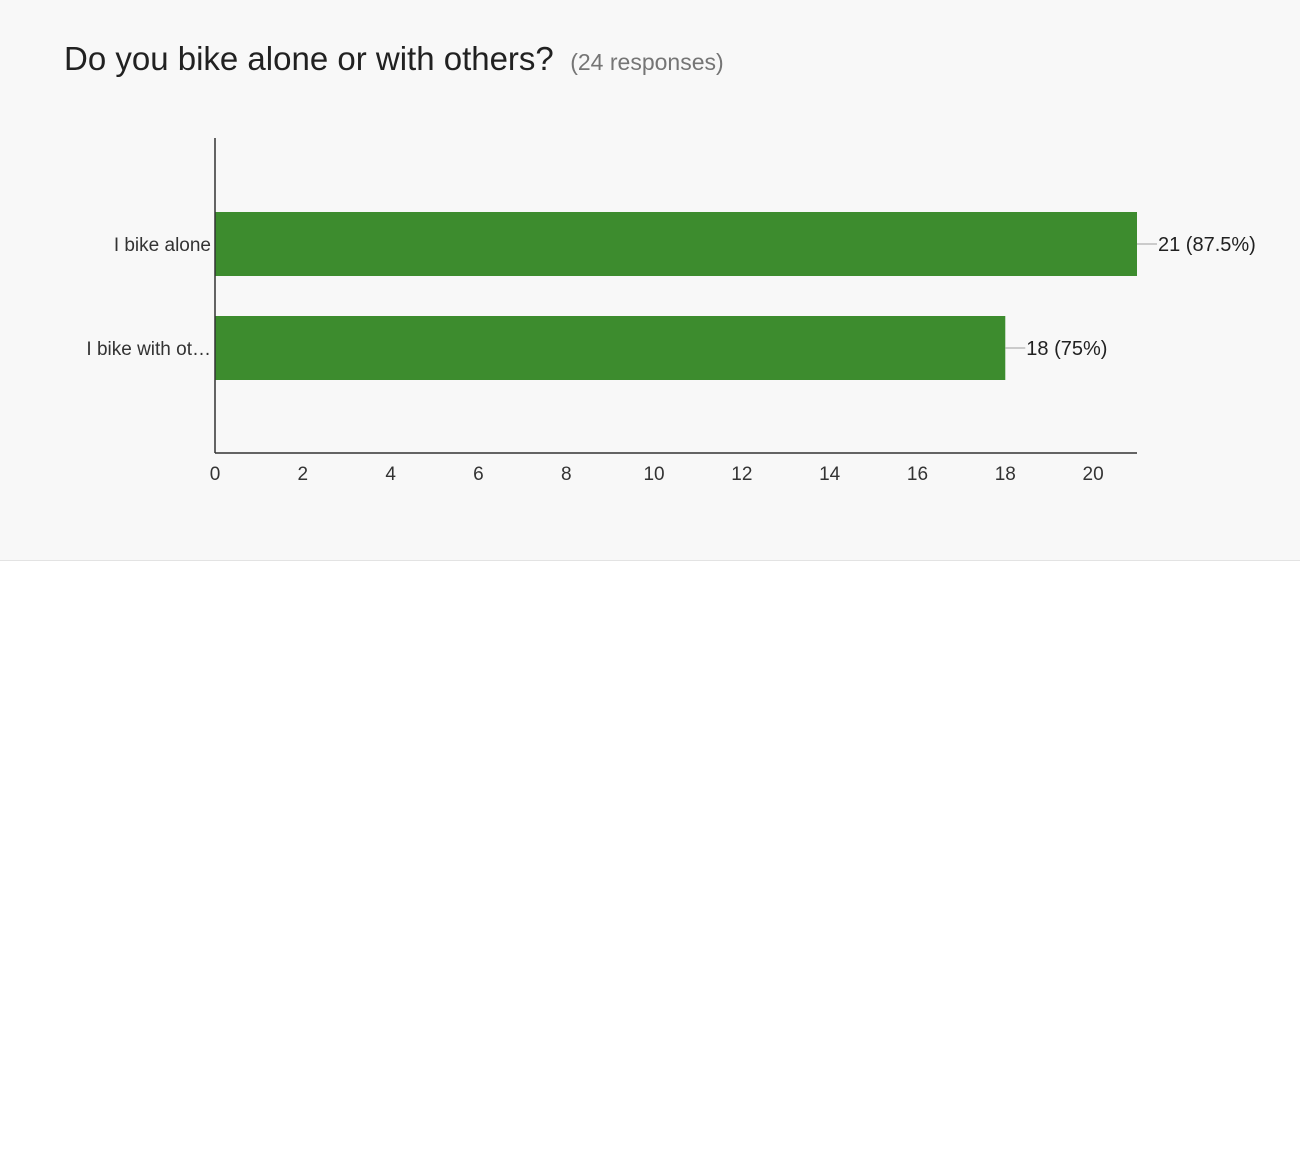  Describe the element at coordinates (390, 474) in the screenshot. I see `x-tick-label: 4` at that location.